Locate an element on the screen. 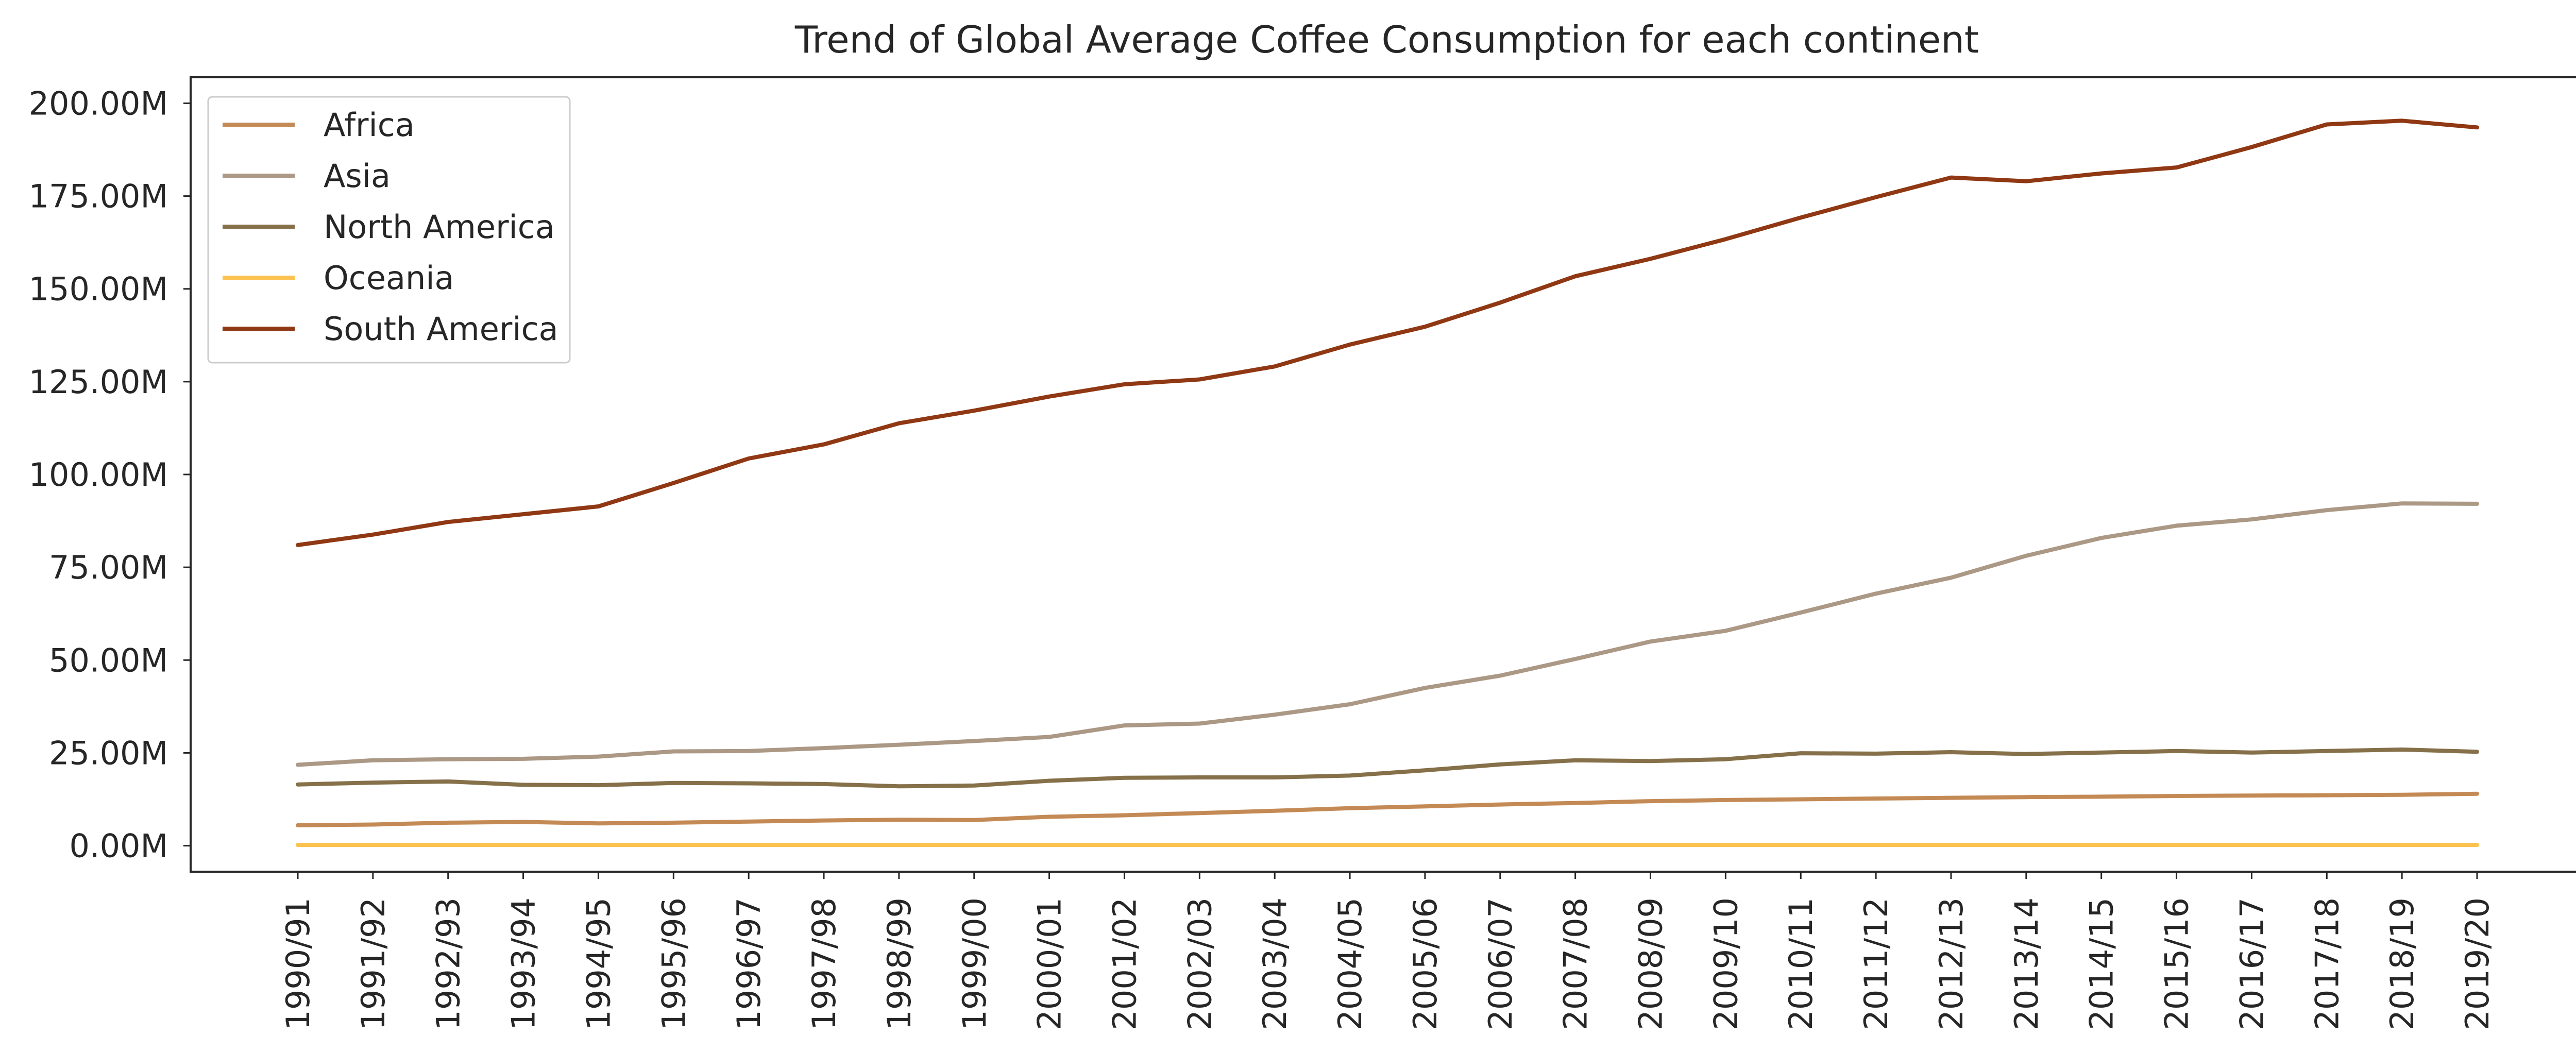  x-tick-label: 2005/06 is located at coordinates (1425, 964).